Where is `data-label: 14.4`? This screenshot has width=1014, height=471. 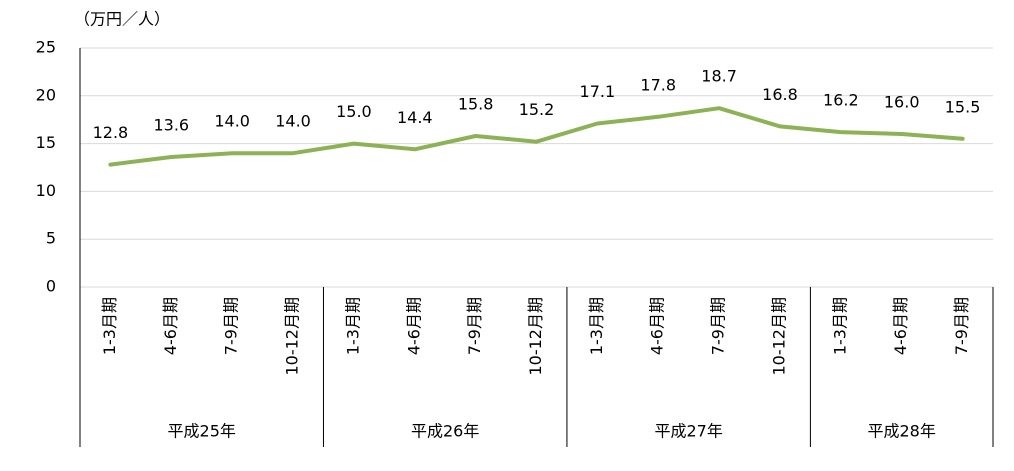
data-label: 14.4 is located at coordinates (415, 117).